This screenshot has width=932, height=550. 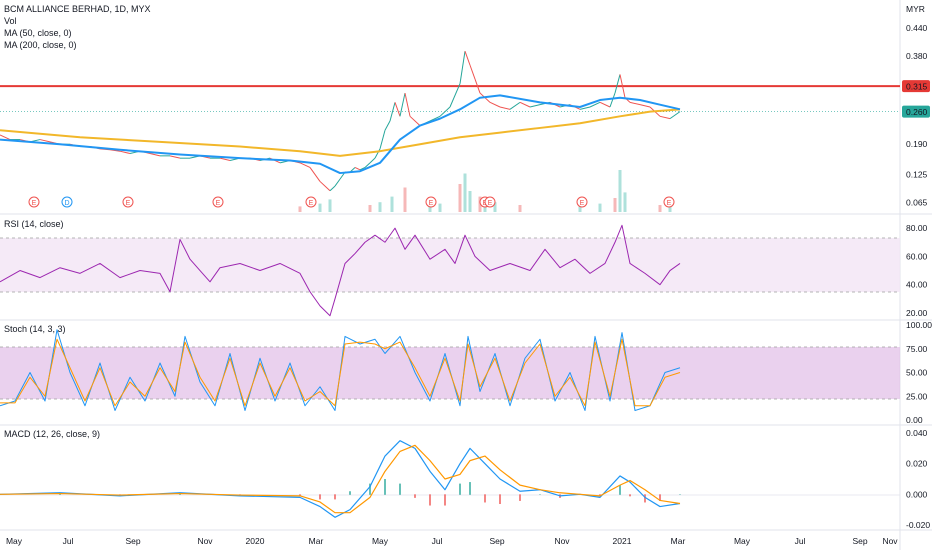 I want to click on legend-ma50: MA (50, close, 0), so click(x=38, y=33).